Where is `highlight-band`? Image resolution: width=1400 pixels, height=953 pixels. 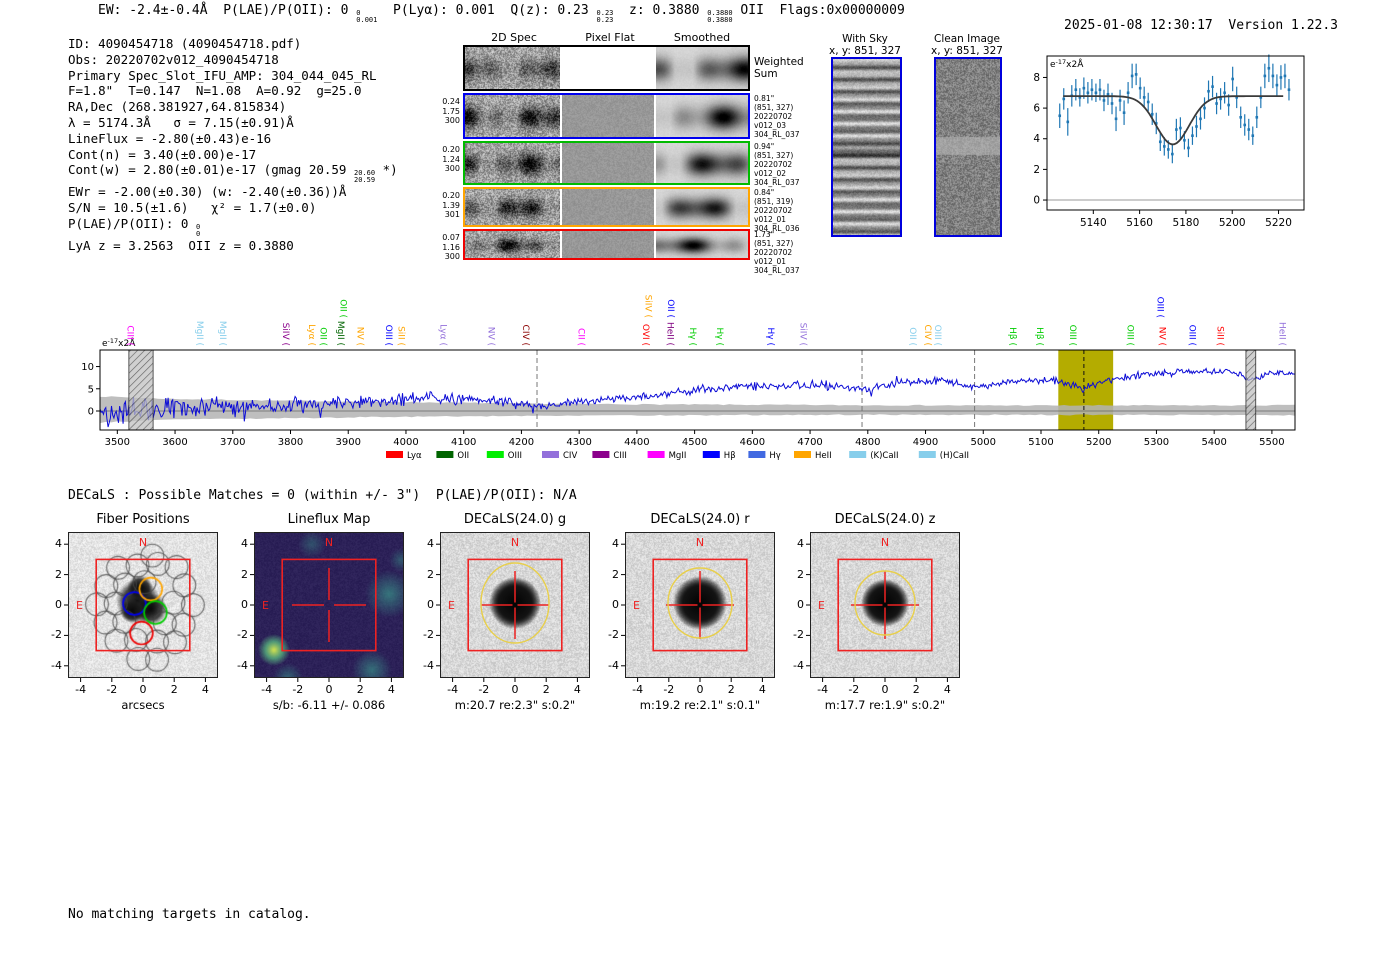 highlight-band is located at coordinates (1086, 390).